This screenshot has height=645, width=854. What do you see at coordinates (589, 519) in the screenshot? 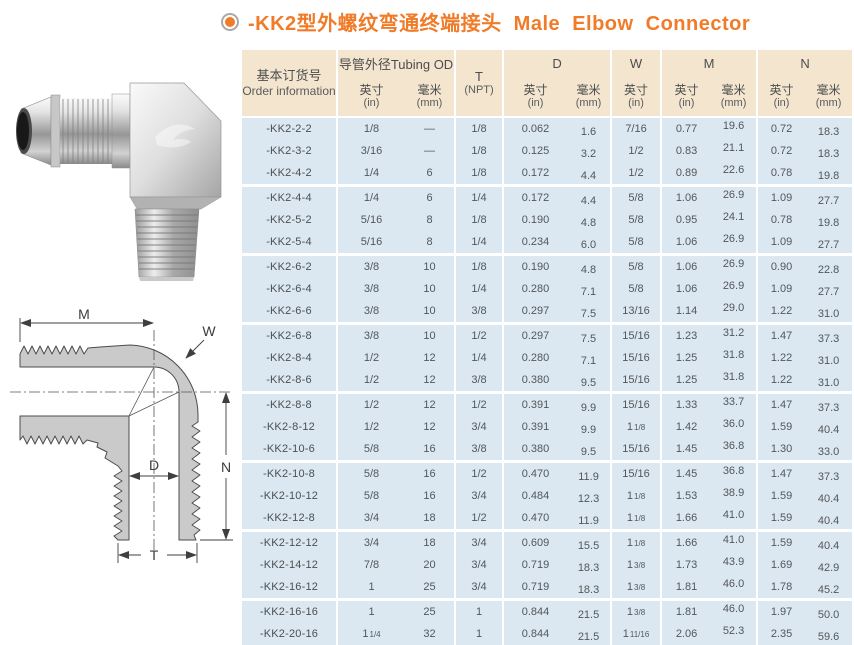
I see `cell-d-mm: 11.9` at bounding box center [589, 519].